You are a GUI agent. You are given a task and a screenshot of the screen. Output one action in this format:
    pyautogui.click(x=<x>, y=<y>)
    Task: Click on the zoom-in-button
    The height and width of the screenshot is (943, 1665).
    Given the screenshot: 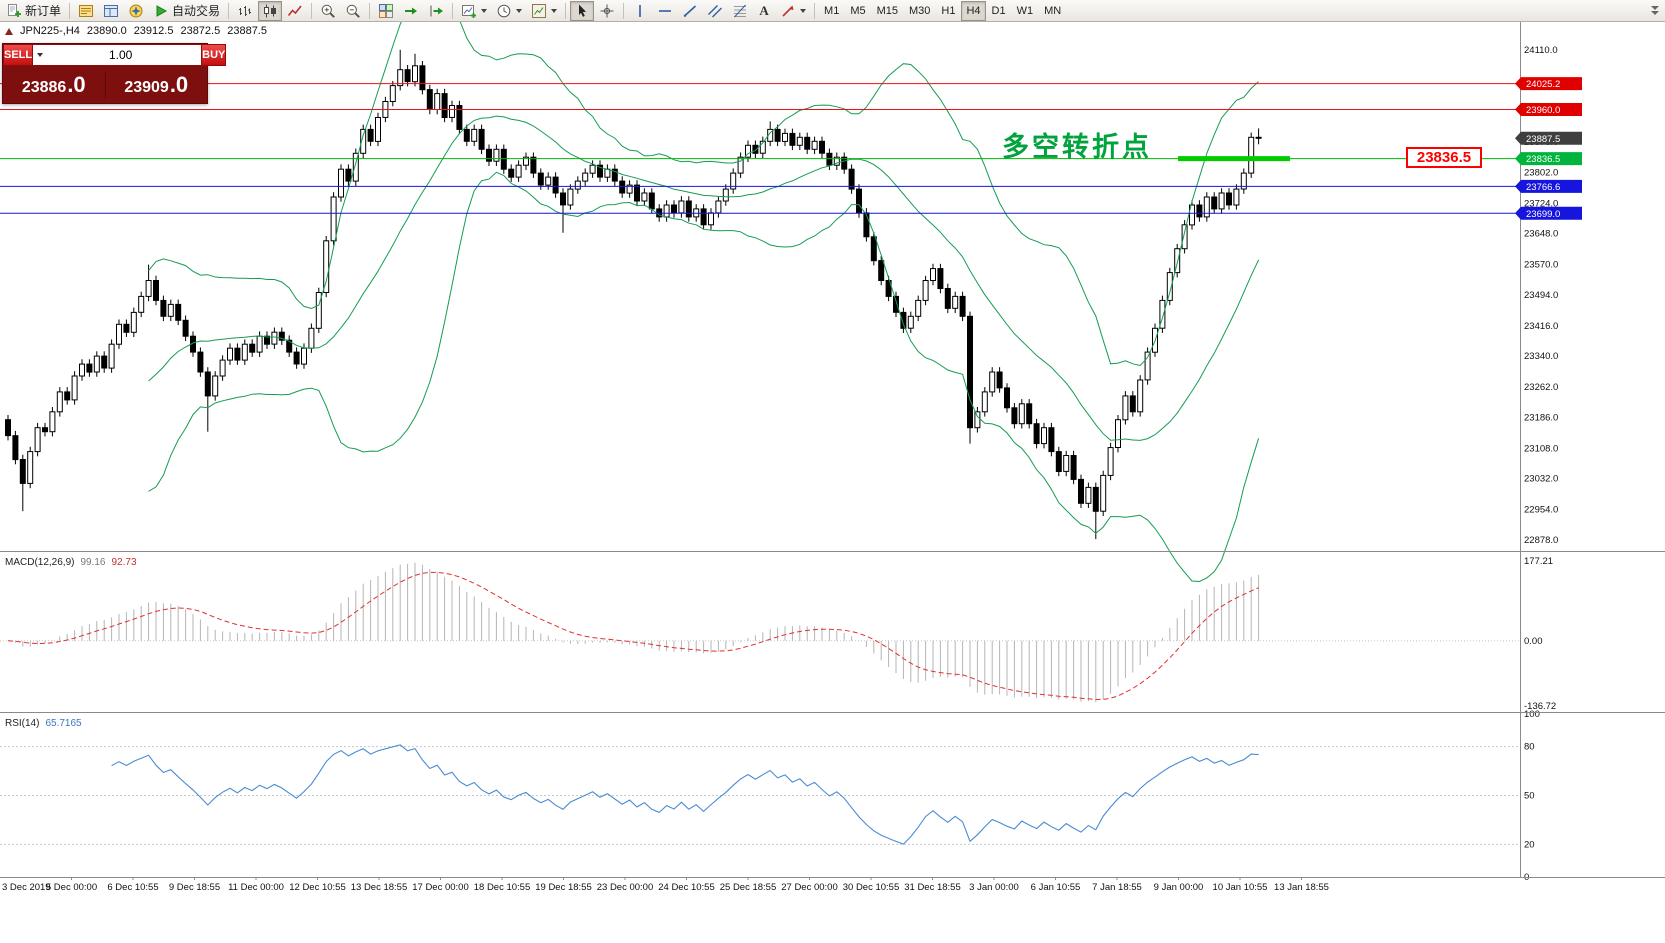 What is the action you would take?
    pyautogui.click(x=328, y=11)
    